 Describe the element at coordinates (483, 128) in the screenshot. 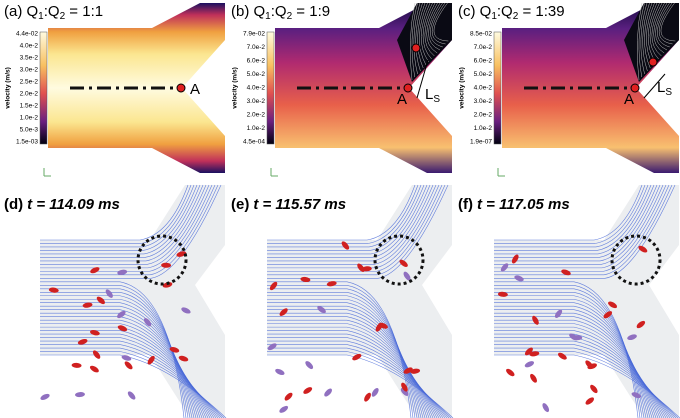

I see `colorbar-tick: 1.0e-2` at that location.